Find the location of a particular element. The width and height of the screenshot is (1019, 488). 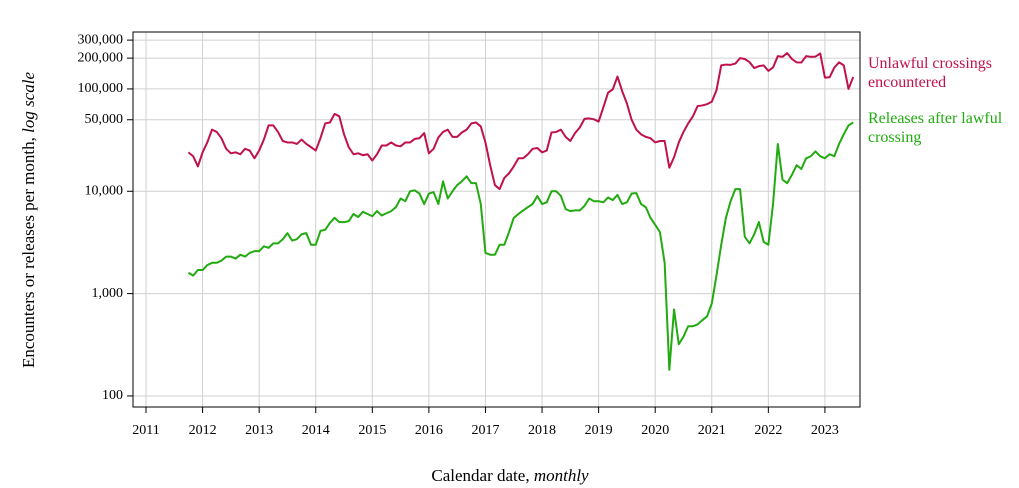

x-tick-label: 2020 is located at coordinates (655, 430).